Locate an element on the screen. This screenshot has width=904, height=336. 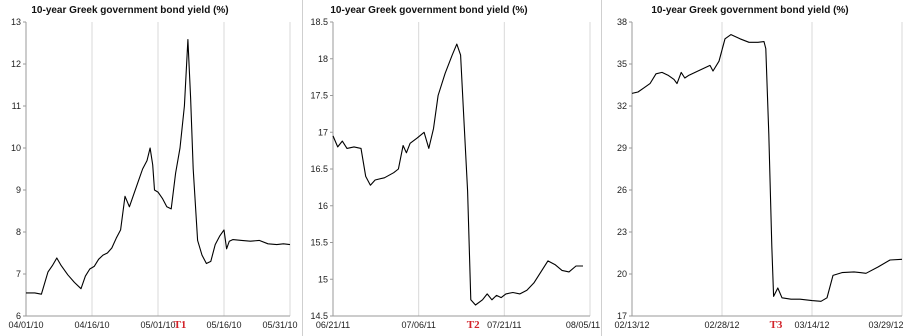
chart-2-event-marker: T2 is located at coordinates (473, 325).